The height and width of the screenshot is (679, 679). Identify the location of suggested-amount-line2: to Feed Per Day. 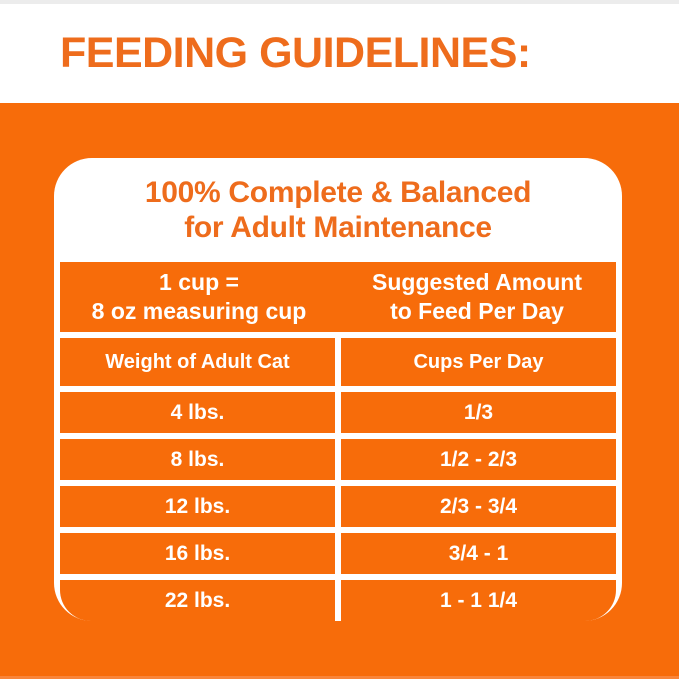
(477, 311).